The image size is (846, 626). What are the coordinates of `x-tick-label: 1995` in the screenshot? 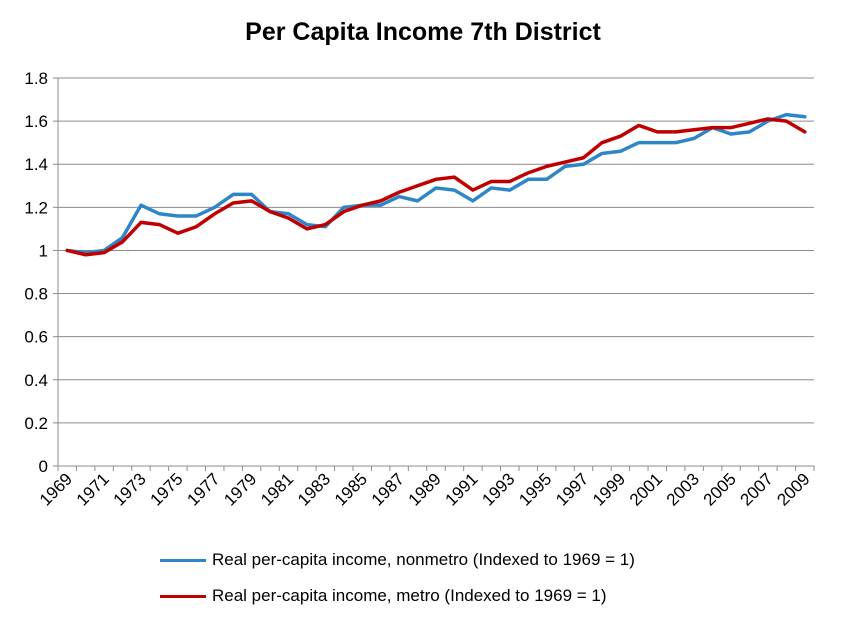 It's located at (535, 489).